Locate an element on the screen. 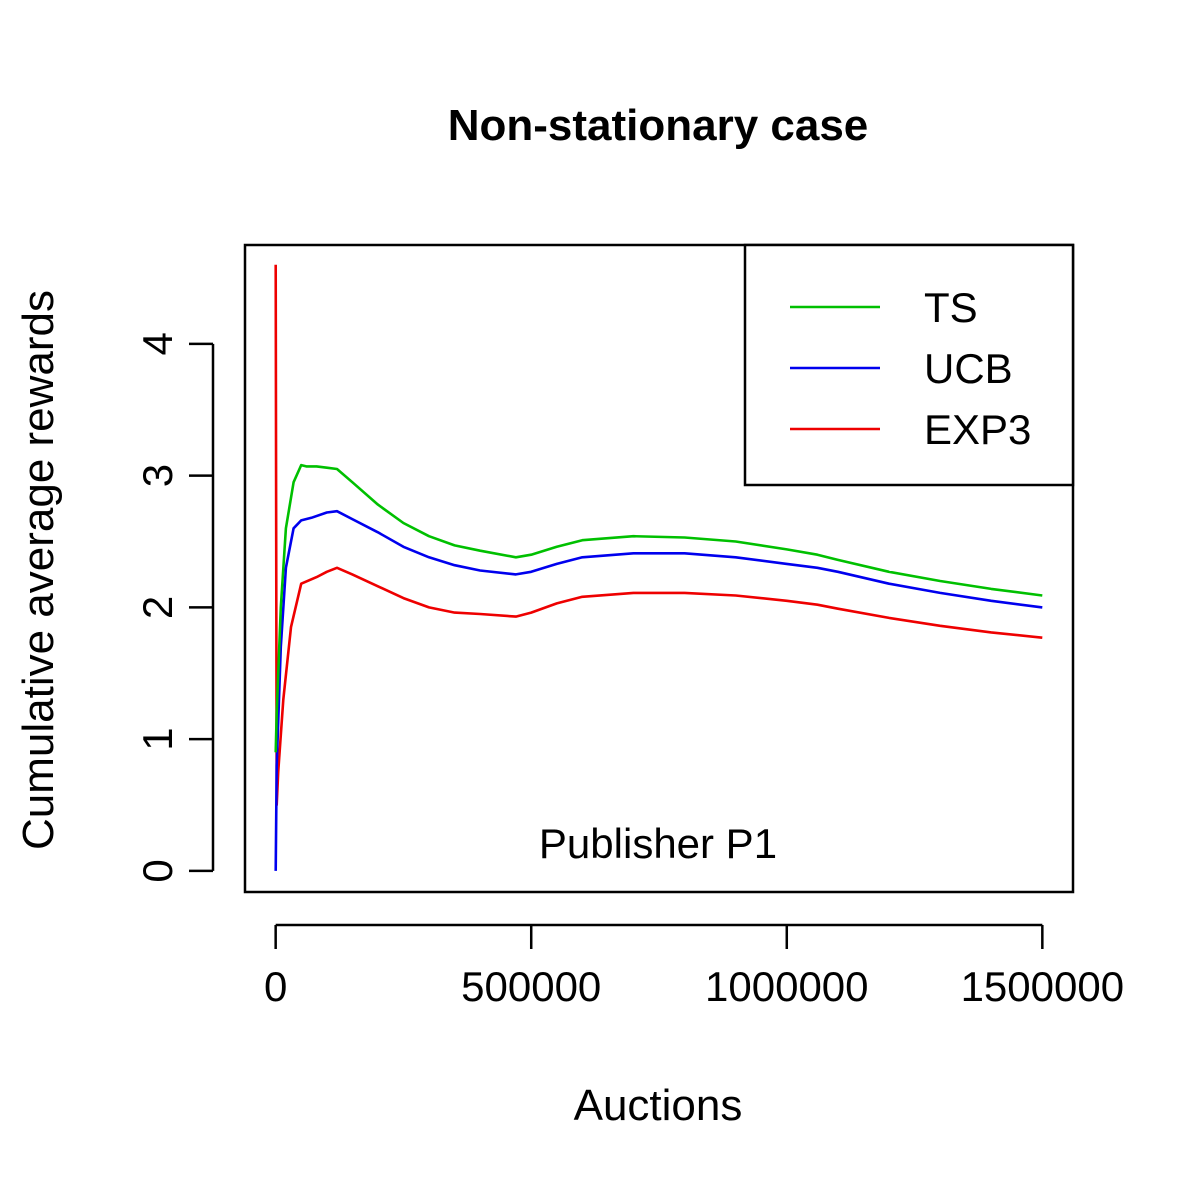 The height and width of the screenshot is (1200, 1200). y-tick-label: 4 is located at coordinates (157, 343).